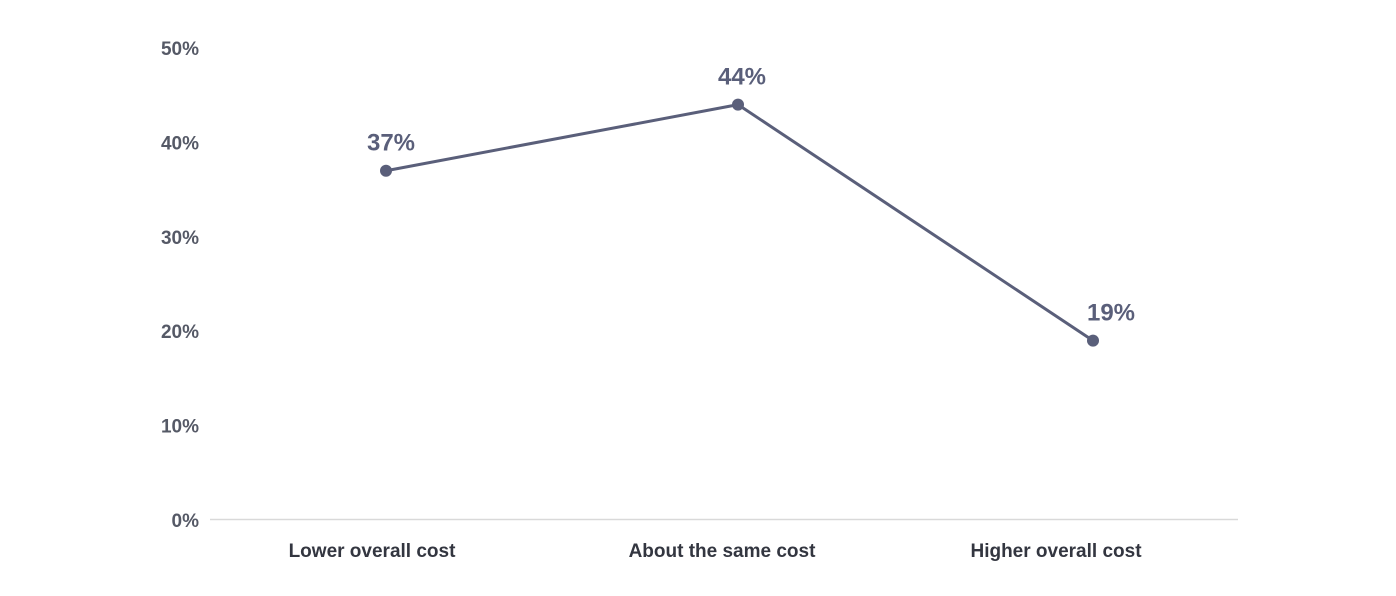 The height and width of the screenshot is (596, 1396). What do you see at coordinates (1056, 551) in the screenshot?
I see `x-tick-label: Higher overall cost` at bounding box center [1056, 551].